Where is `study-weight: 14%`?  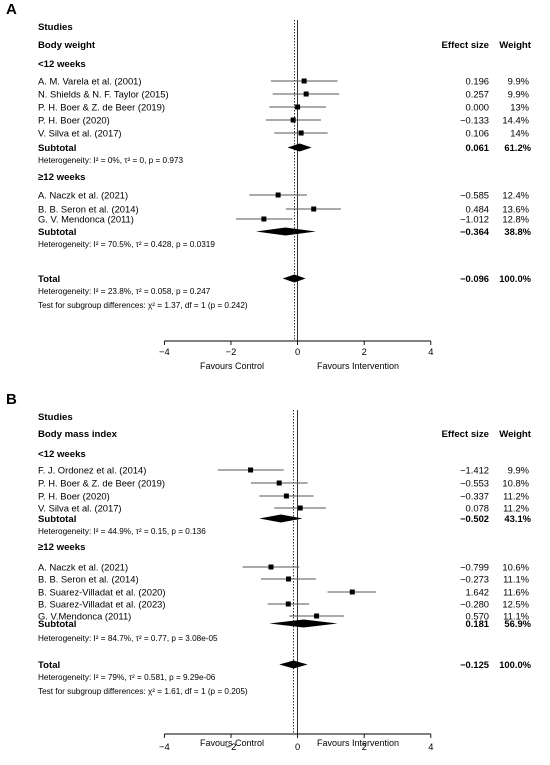
study-weight: 14% is located at coordinates (519, 133).